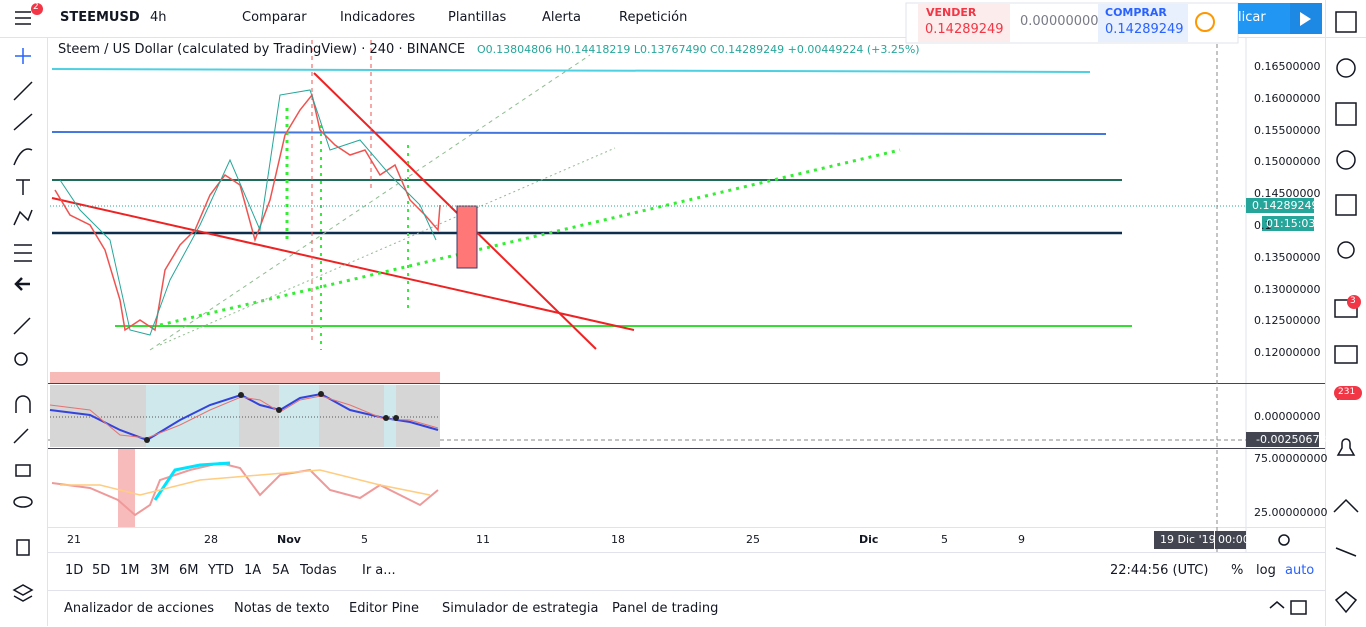 The height and width of the screenshot is (627, 1366). Describe the element at coordinates (139, 608) in the screenshot. I see `bottom-tab: Analizador de acciones` at that location.